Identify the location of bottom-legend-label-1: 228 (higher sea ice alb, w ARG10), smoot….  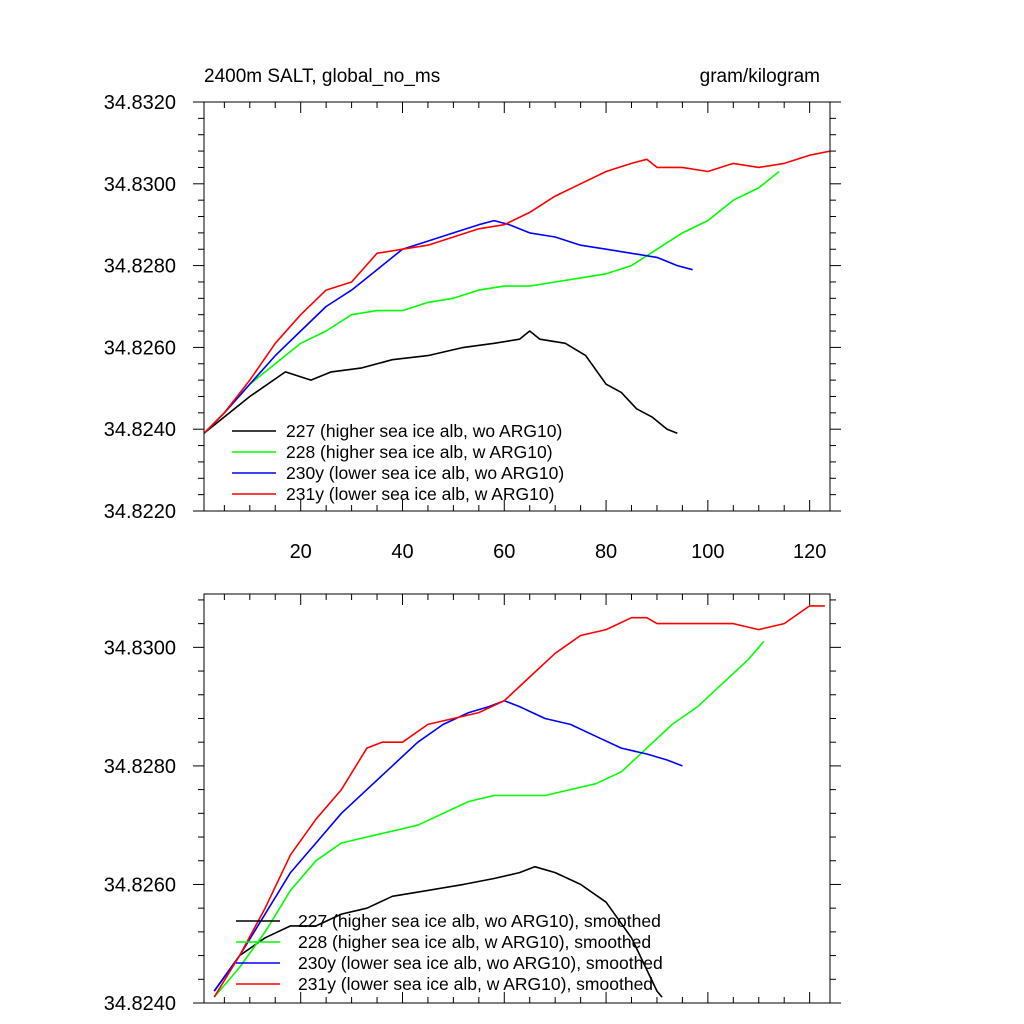
(474, 942).